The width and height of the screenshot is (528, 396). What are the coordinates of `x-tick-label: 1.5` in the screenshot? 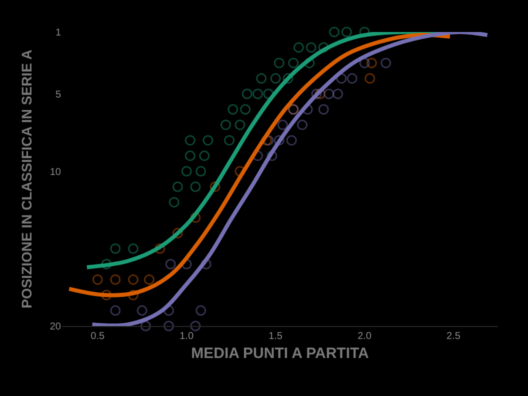 It's located at (275, 336).